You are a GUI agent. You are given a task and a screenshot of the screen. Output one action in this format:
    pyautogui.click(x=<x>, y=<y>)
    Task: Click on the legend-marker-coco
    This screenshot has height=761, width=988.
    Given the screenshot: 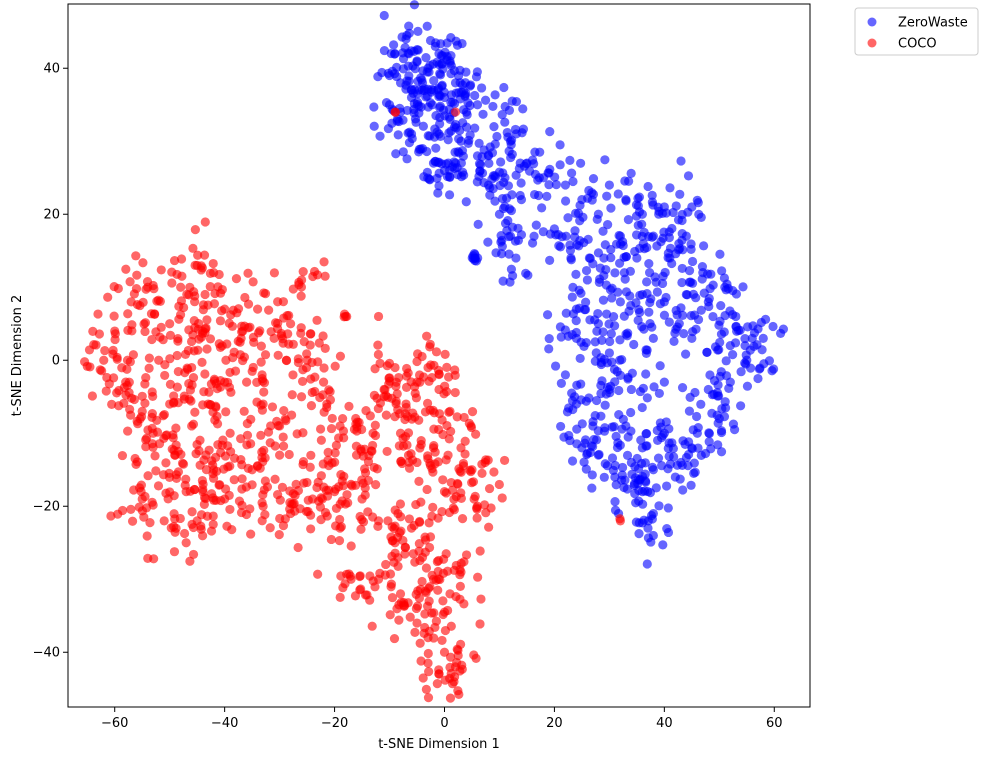 What is the action you would take?
    pyautogui.click(x=872, y=43)
    